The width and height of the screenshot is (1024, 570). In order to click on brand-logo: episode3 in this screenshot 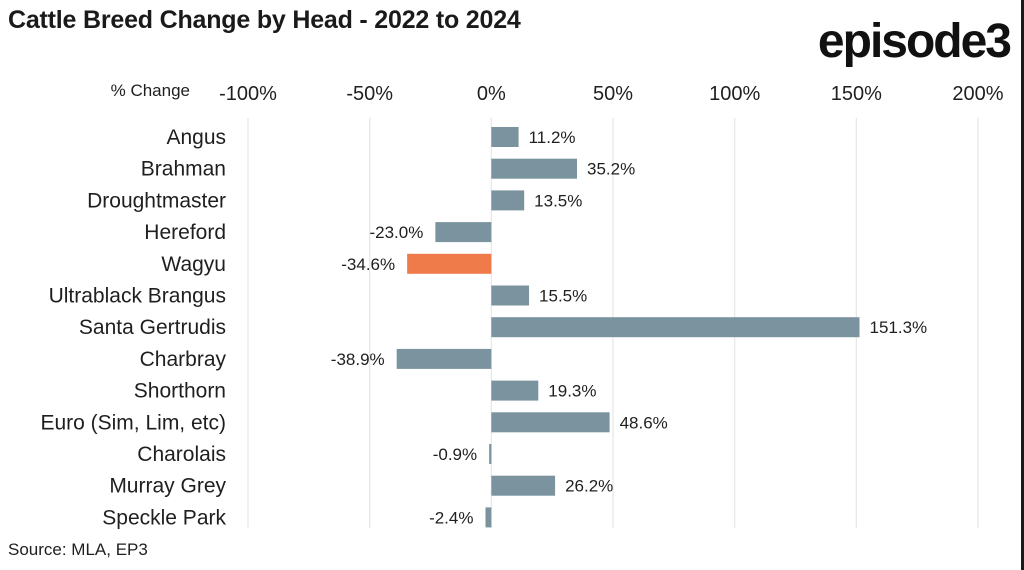, I will do `click(914, 41)`.